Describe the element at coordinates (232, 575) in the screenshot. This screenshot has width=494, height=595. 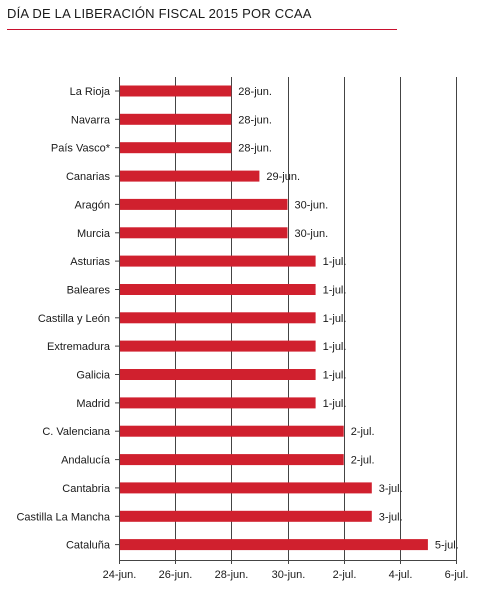
I see `x-tick-label: 28-jun.` at that location.